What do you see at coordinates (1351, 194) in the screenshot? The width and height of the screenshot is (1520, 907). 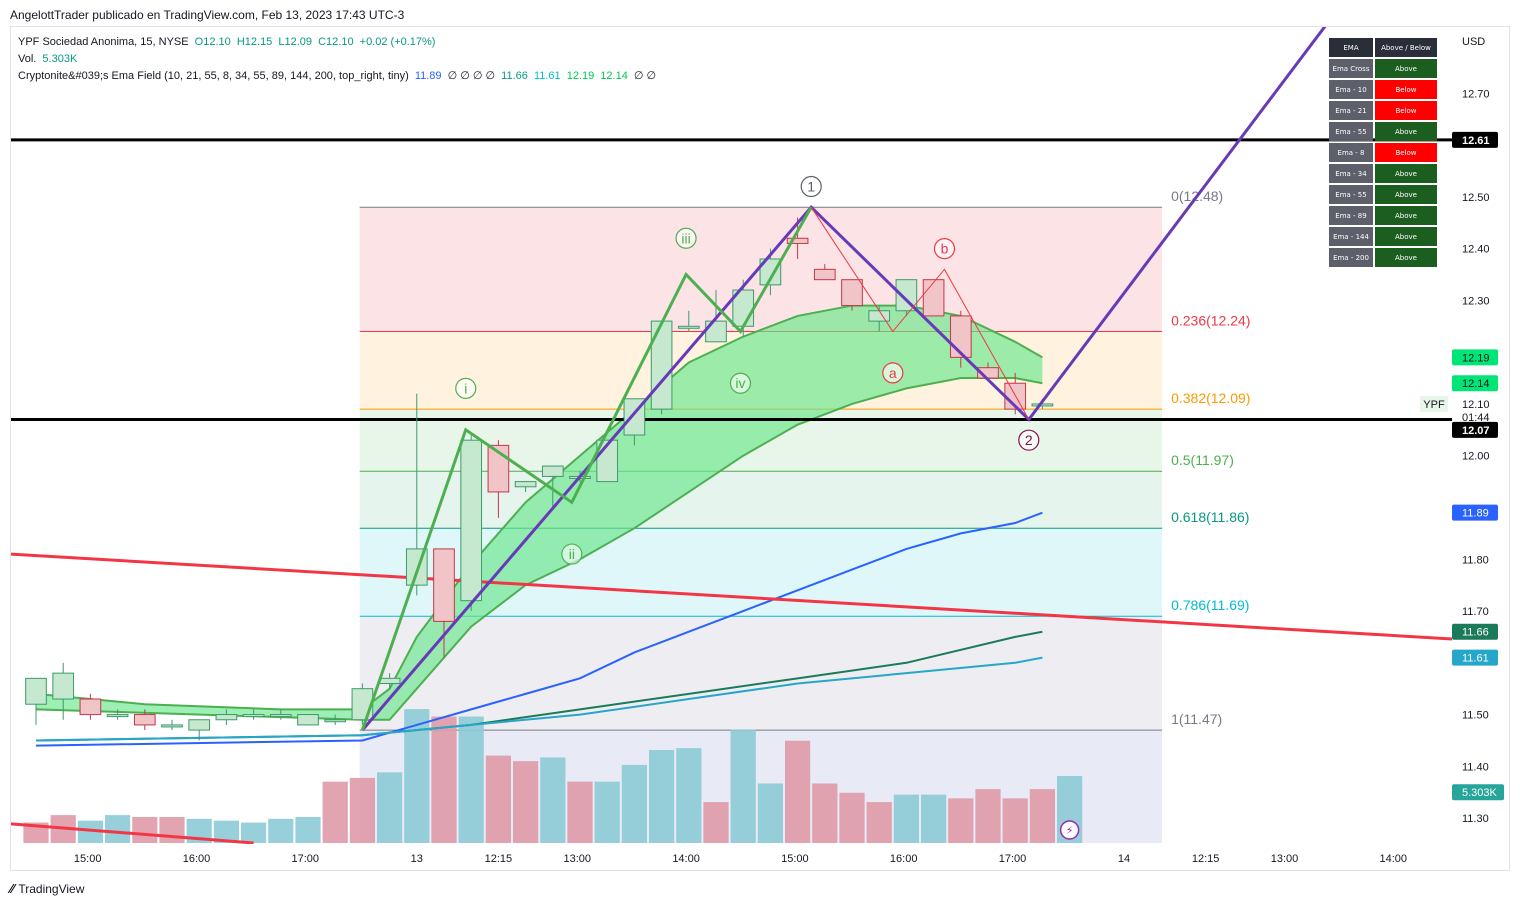 I see `ema-row-name: Ema - 55` at bounding box center [1351, 194].